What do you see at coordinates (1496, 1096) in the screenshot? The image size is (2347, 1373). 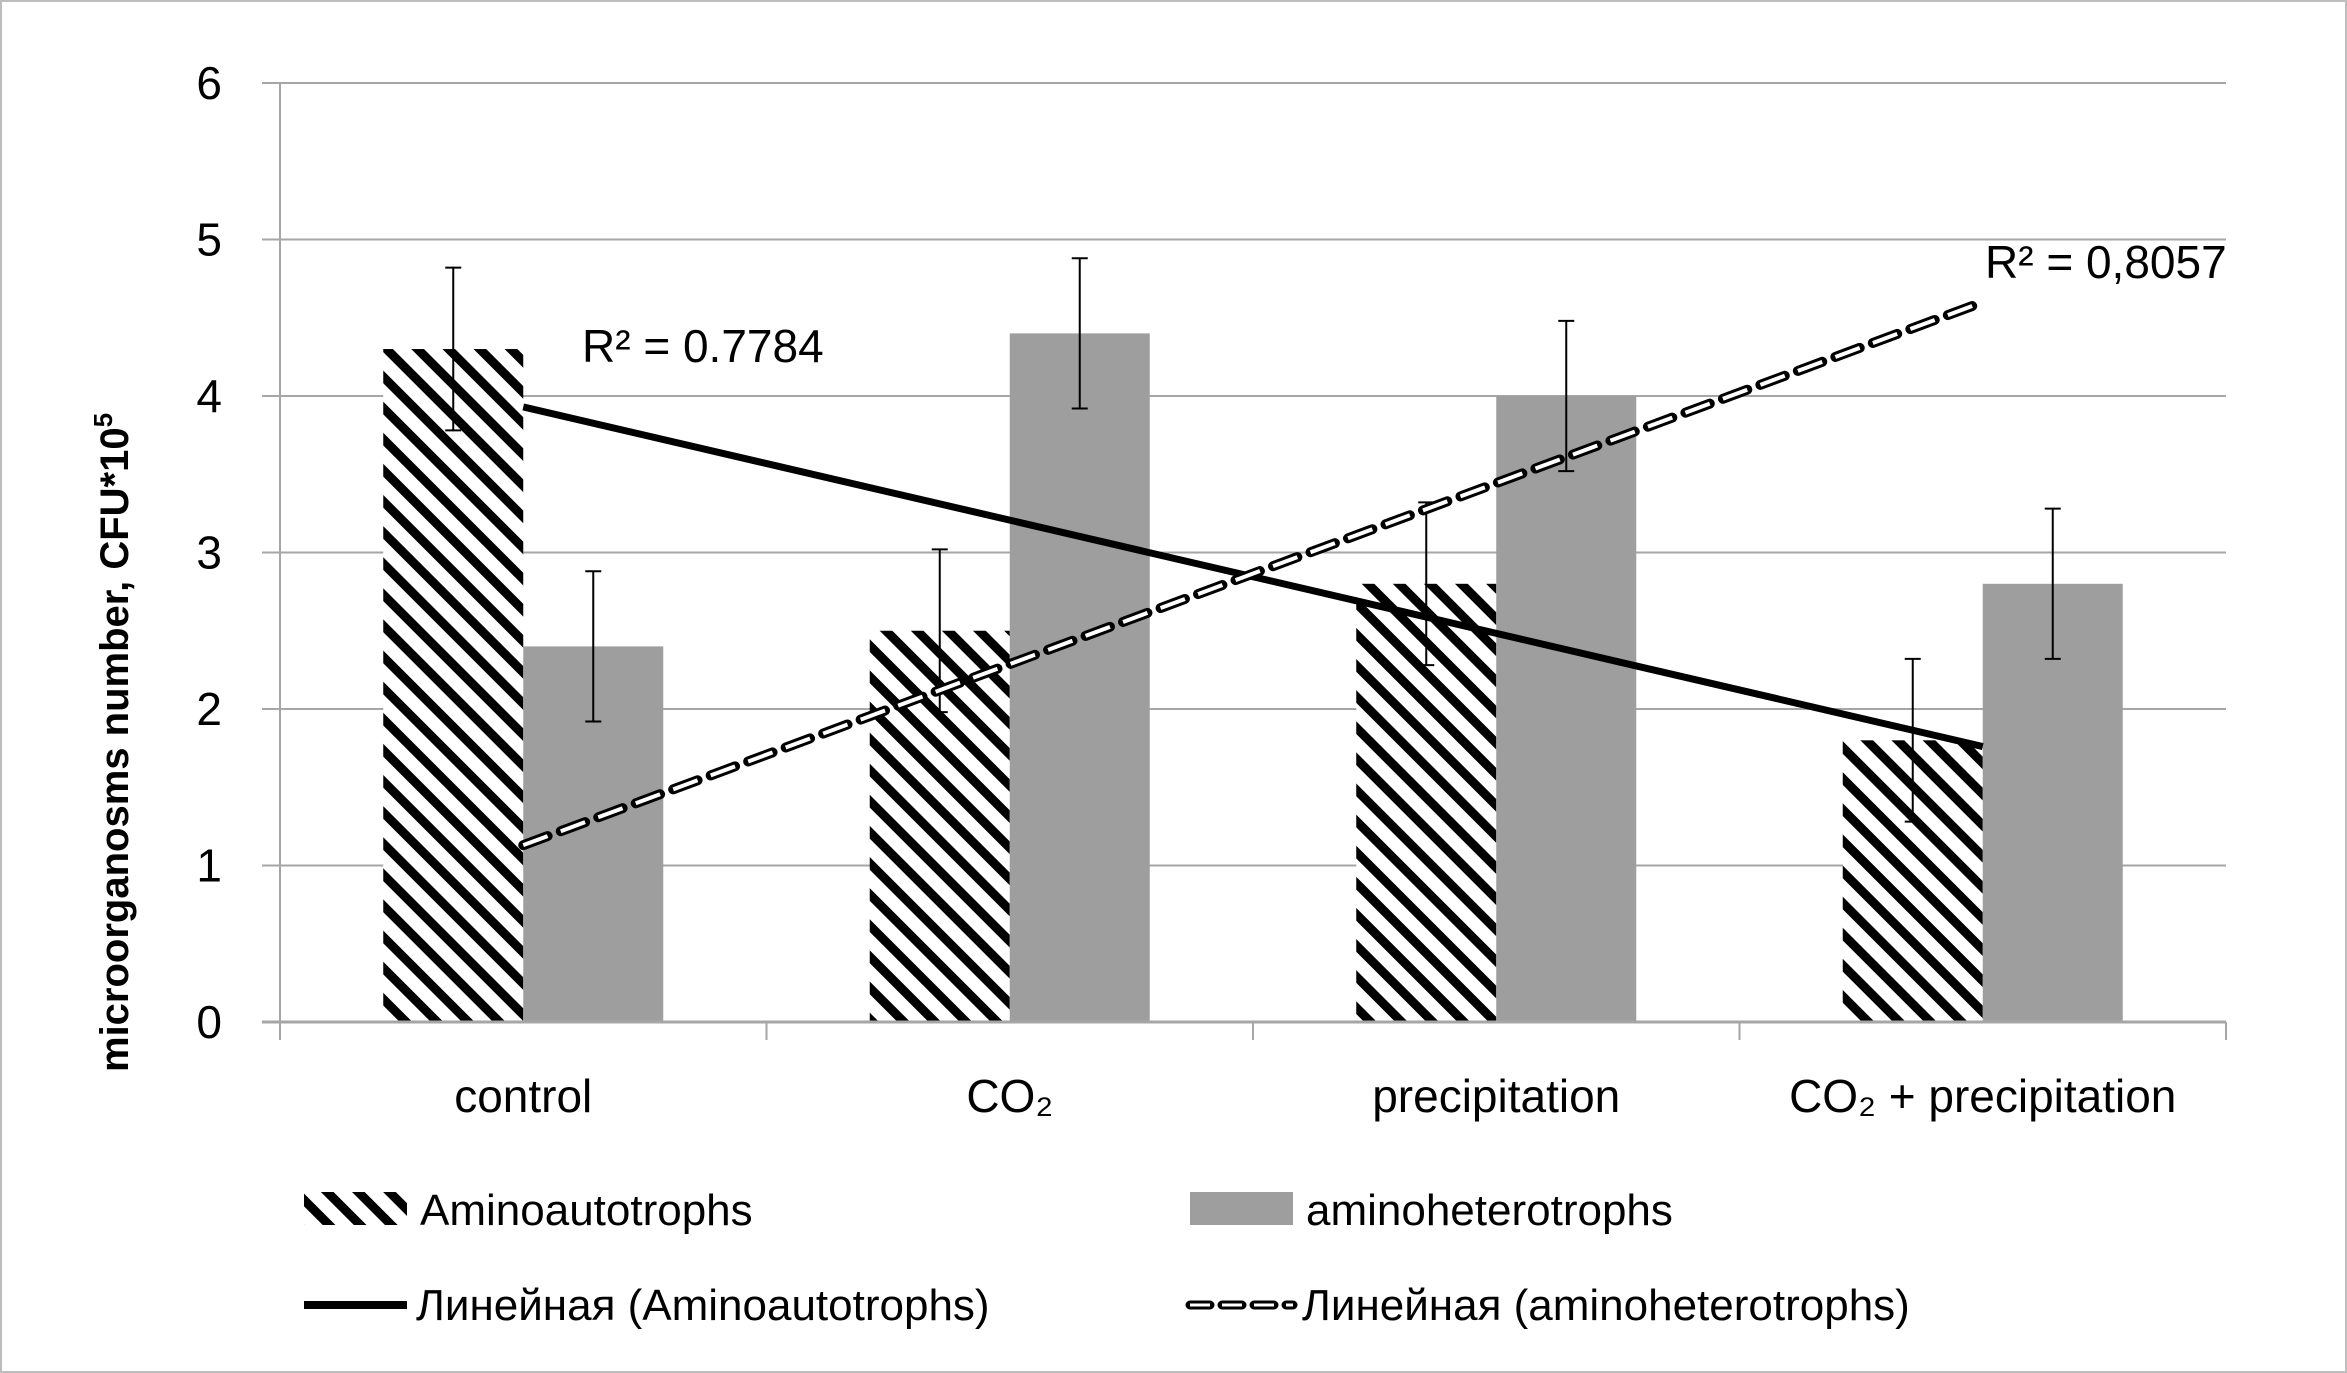 I see `x-tick-label: precipitation` at bounding box center [1496, 1096].